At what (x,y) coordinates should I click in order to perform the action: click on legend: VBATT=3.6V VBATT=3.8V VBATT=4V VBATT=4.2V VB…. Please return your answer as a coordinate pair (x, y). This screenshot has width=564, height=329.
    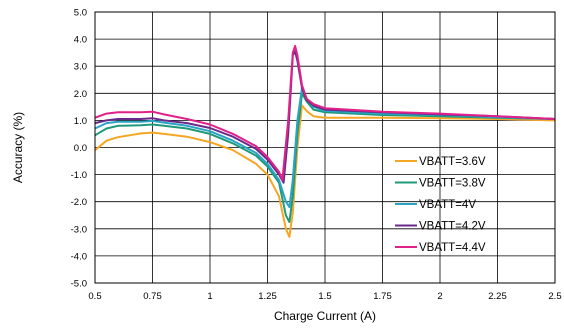
    Looking at the image, I should click on (440, 205).